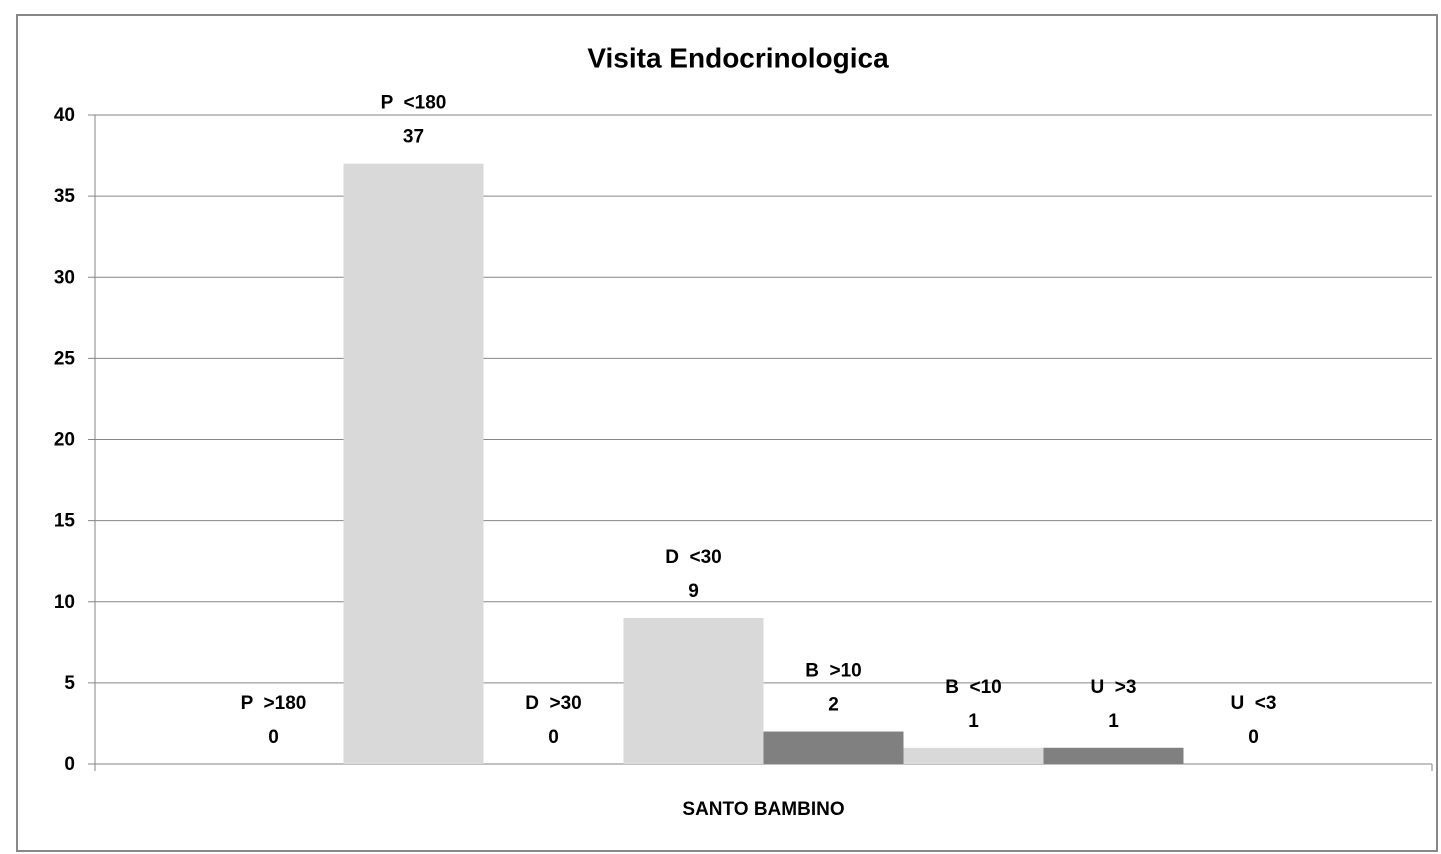 This screenshot has width=1441, height=854. What do you see at coordinates (693, 591) in the screenshot?
I see `data-label: 9` at bounding box center [693, 591].